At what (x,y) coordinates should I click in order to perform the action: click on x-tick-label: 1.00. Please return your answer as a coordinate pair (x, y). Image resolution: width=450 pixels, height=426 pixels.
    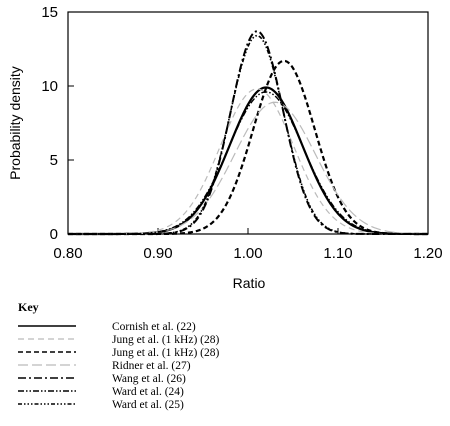
    Looking at the image, I should click on (247, 253).